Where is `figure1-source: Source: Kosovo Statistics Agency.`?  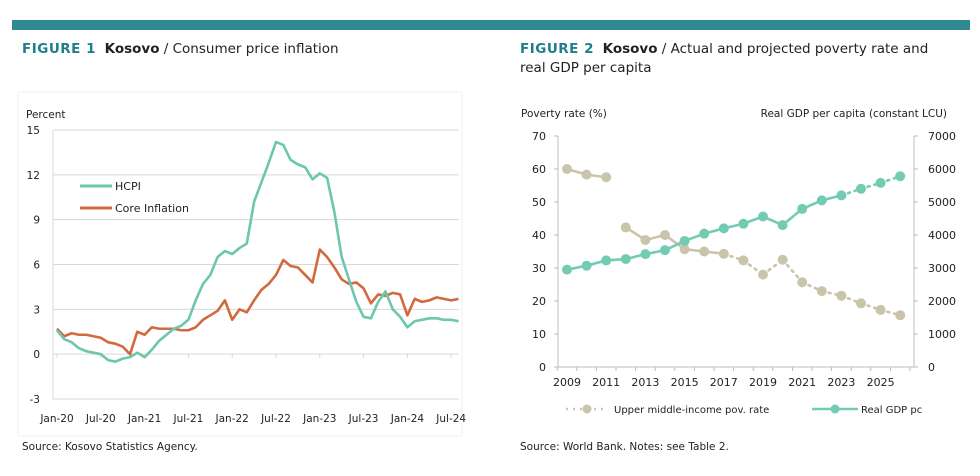 figure1-source: Source: Kosovo Statistics Agency. is located at coordinates (110, 447).